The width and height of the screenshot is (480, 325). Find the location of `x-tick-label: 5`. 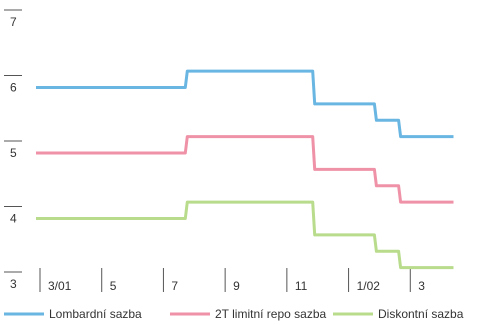

x-tick-label: 5 is located at coordinates (113, 286).